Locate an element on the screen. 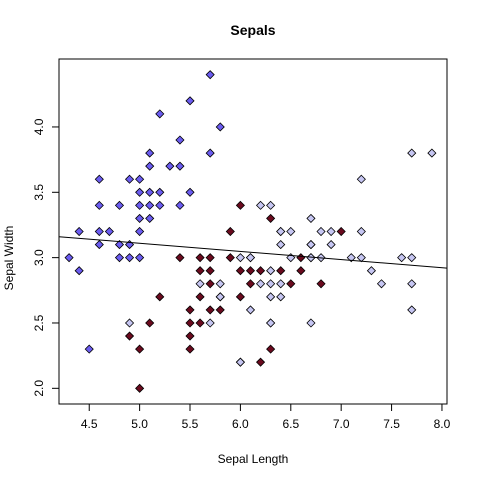 The width and height of the screenshot is (480, 480). x-tick-label-7: 8.0 is located at coordinates (442, 424).